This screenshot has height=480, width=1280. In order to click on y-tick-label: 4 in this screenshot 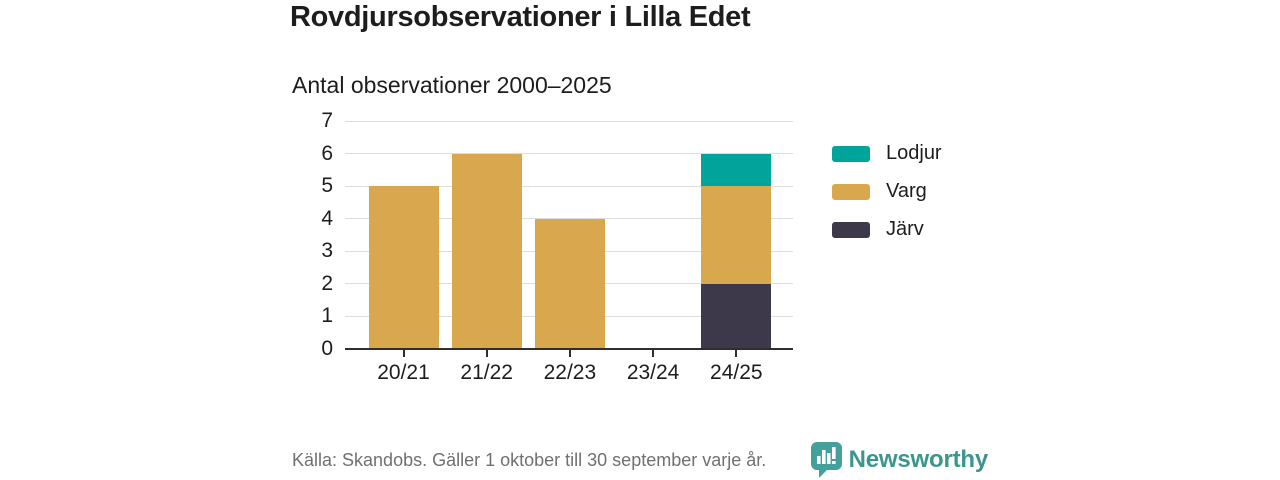, I will do `click(327, 218)`.